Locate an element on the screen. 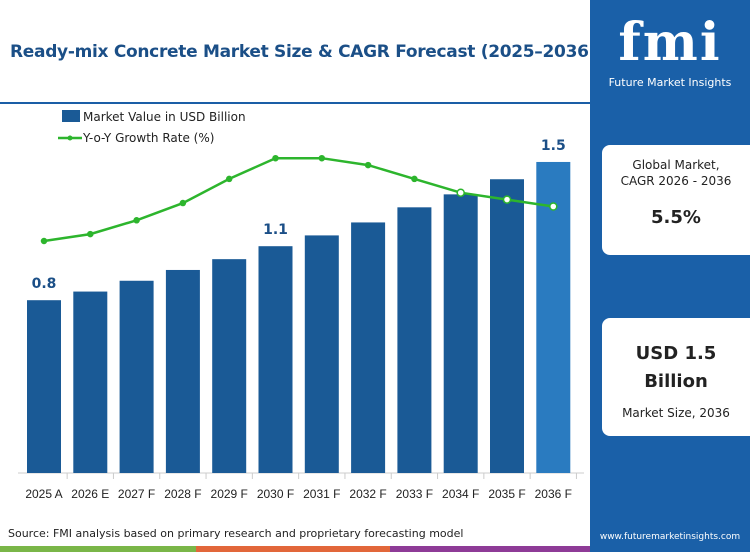  header-divider is located at coordinates (295, 103).